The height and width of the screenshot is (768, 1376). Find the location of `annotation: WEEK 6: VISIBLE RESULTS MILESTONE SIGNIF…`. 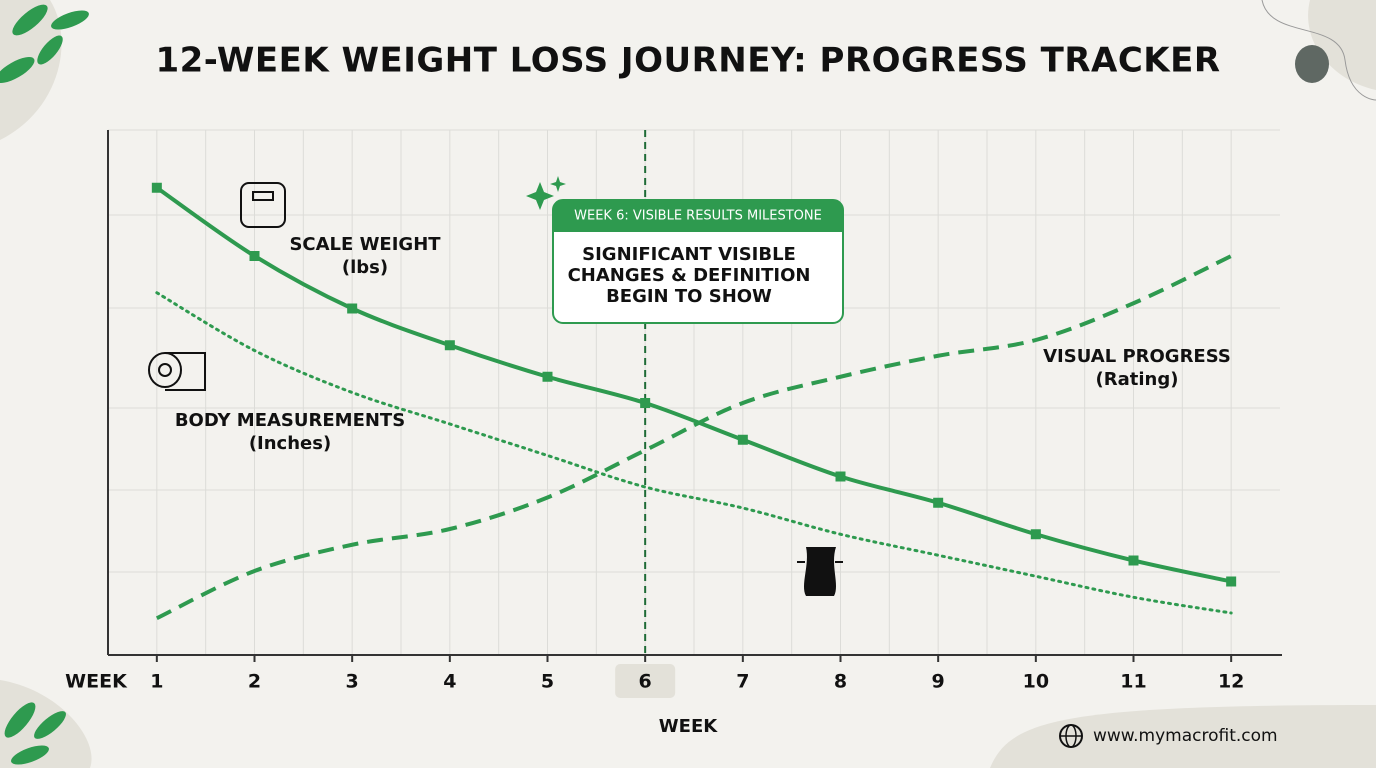

annotation: WEEK 6: VISIBLE RESULTS MILESTONE SIGNIF… is located at coordinates (698, 261).